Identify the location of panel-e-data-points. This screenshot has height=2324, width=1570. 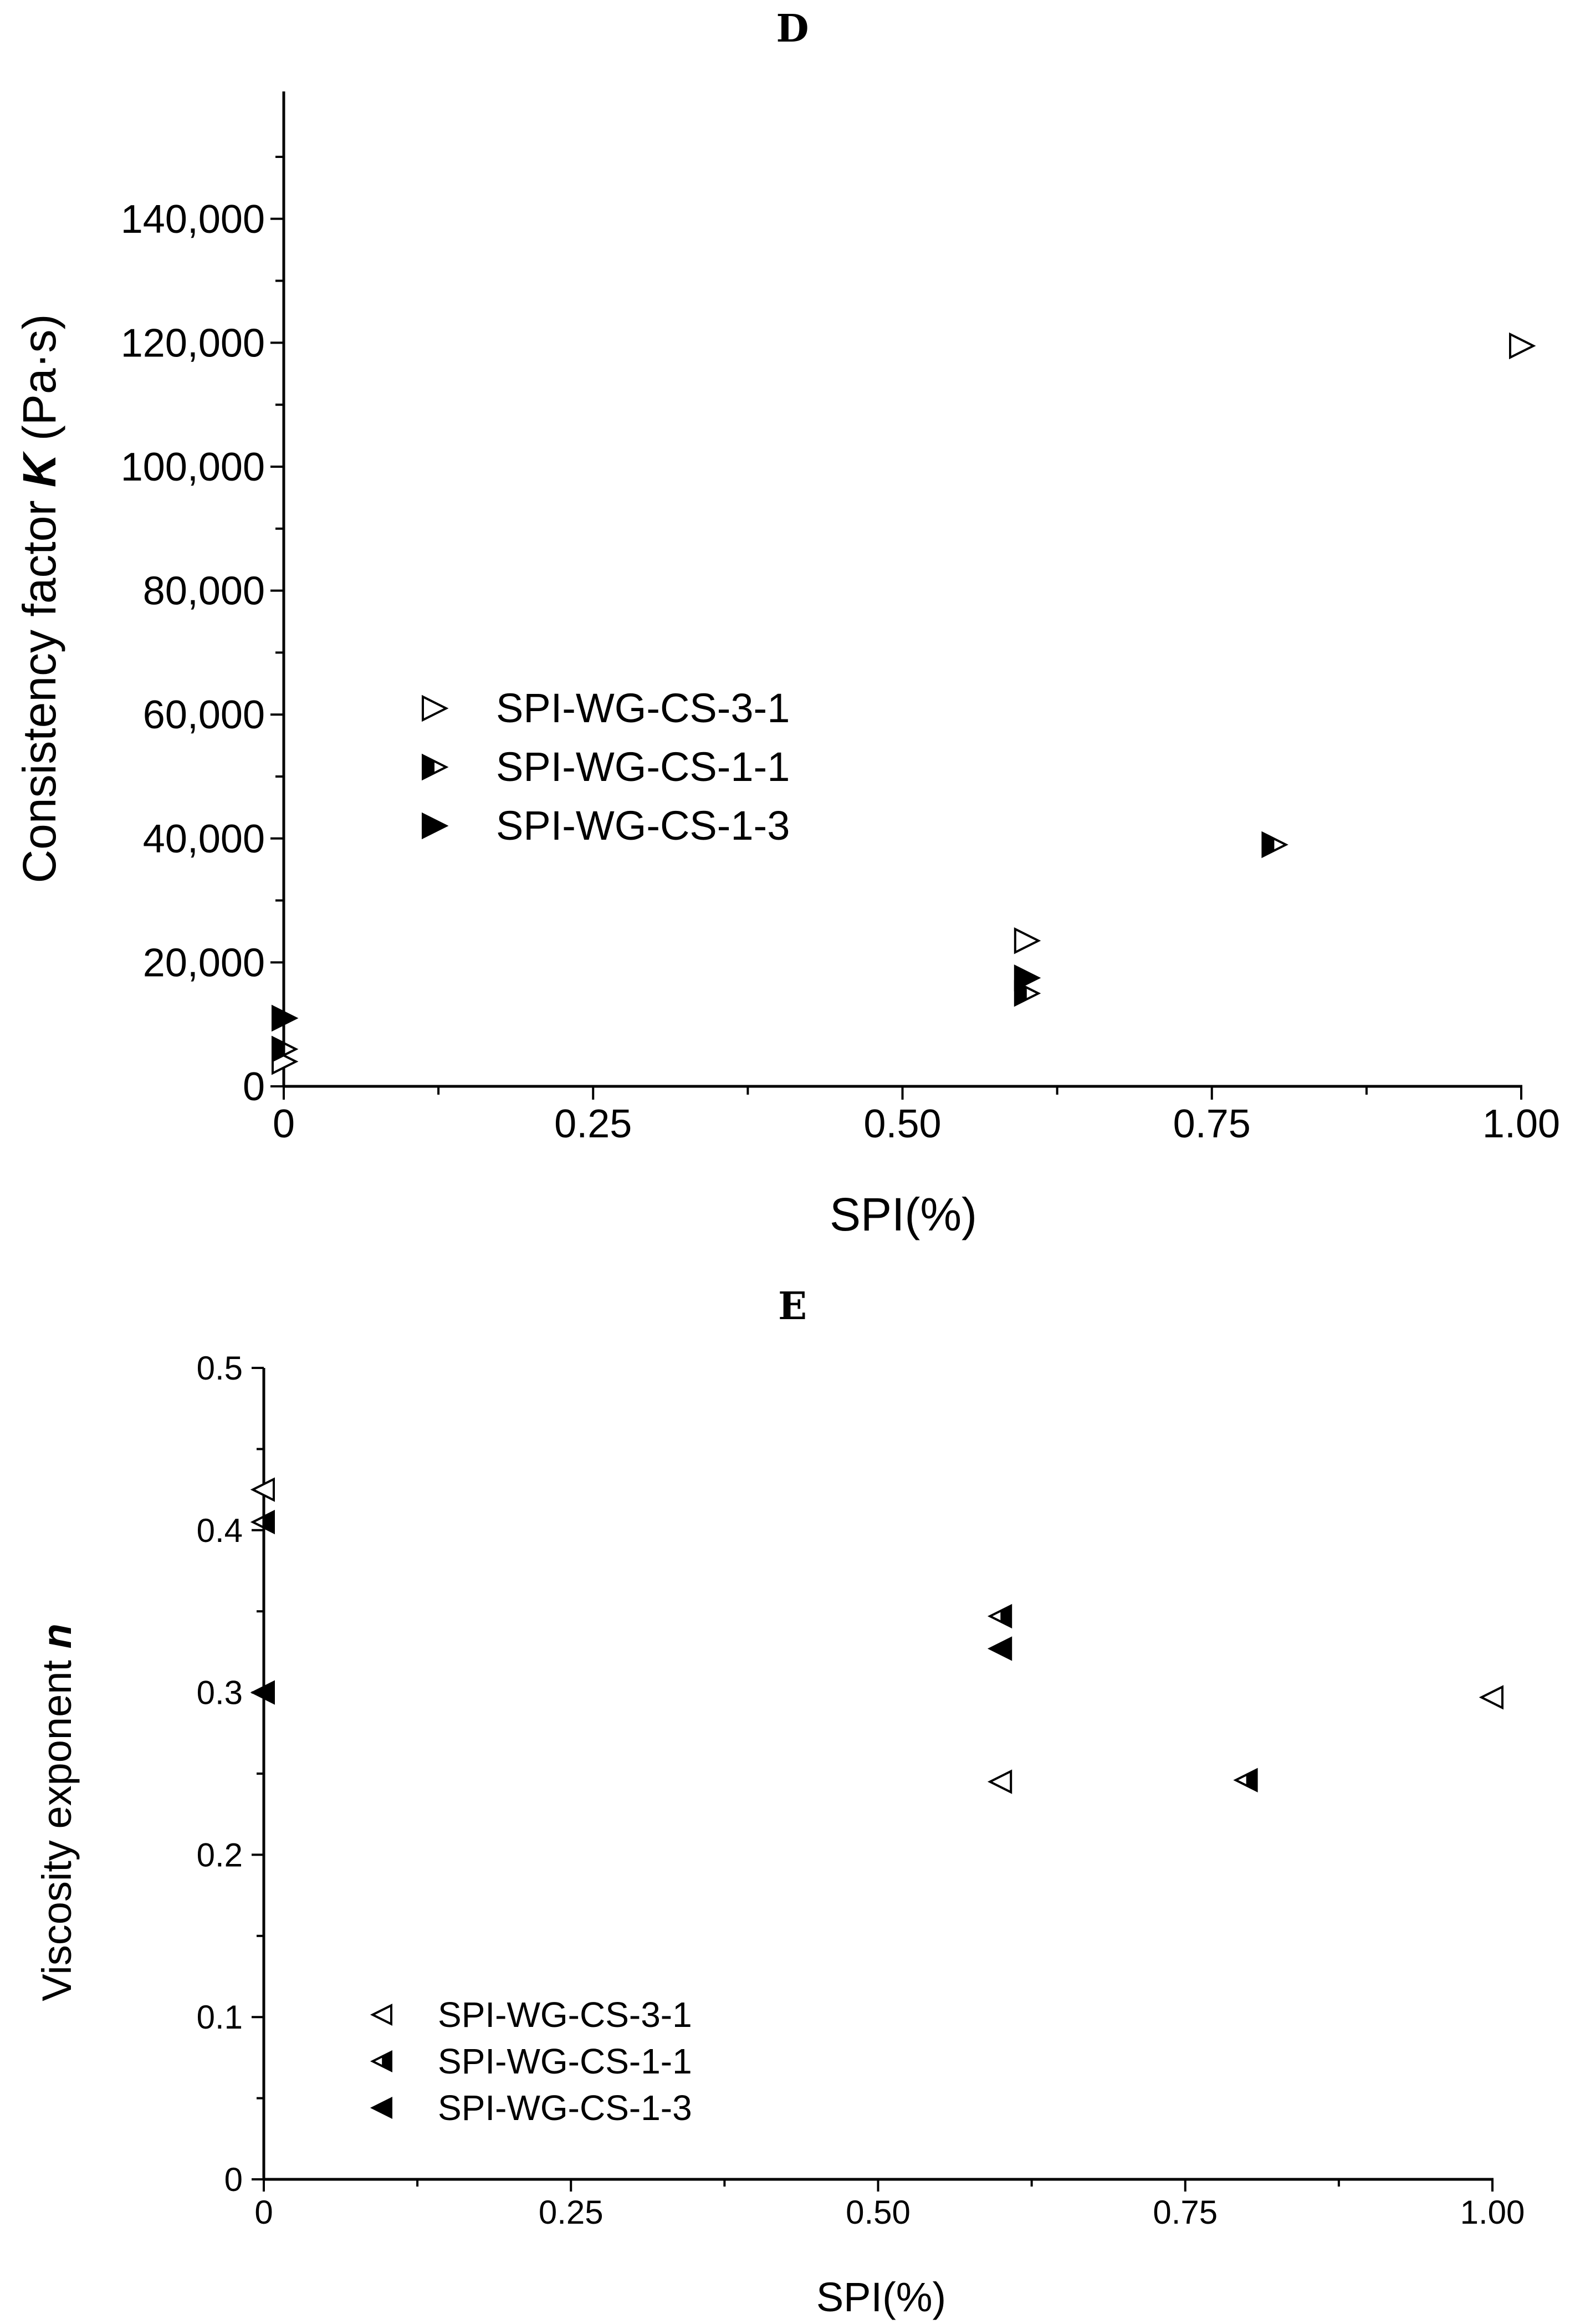
(876, 1636).